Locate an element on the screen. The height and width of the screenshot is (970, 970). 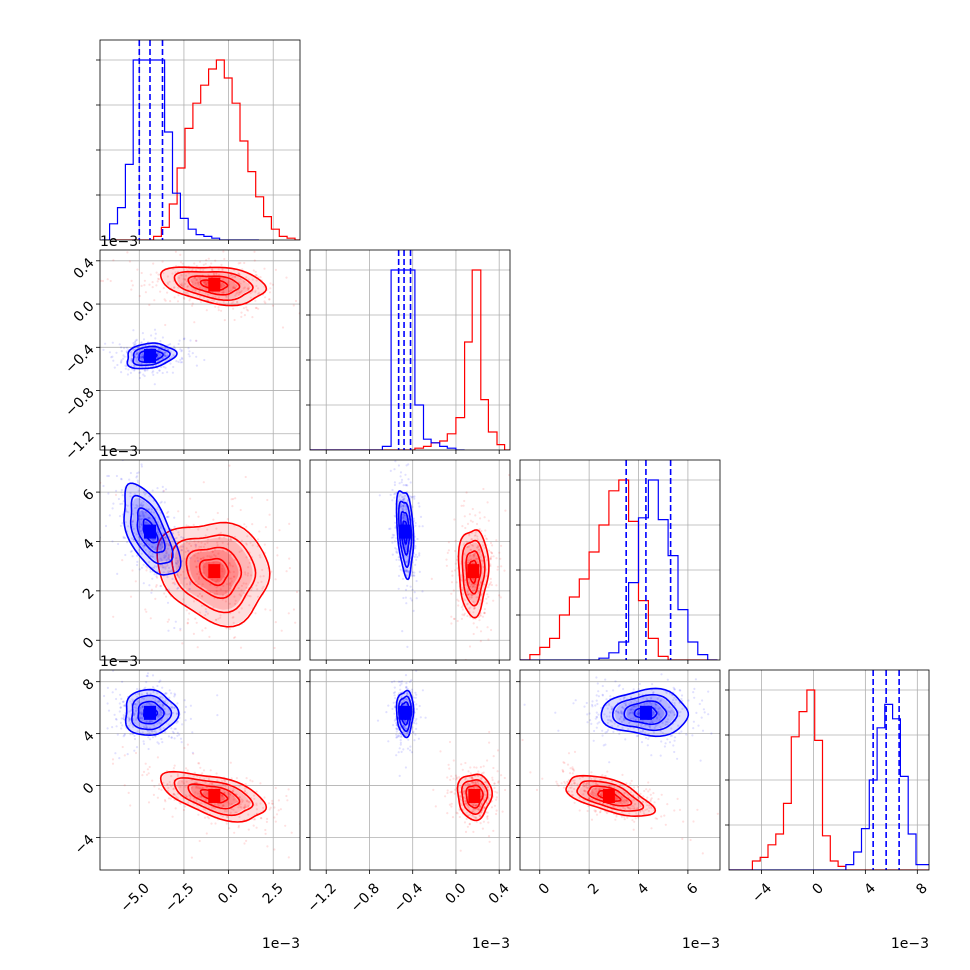
x-tick-label: 0.0 is located at coordinates (228, 893).